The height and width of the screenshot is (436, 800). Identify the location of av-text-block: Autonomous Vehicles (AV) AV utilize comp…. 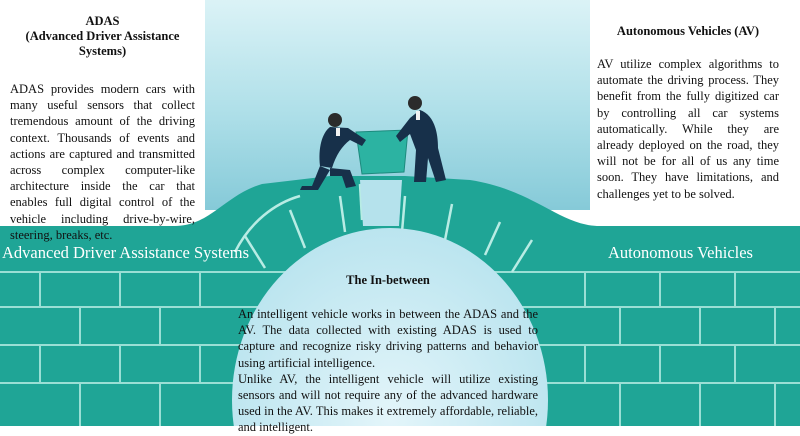
(688, 113).